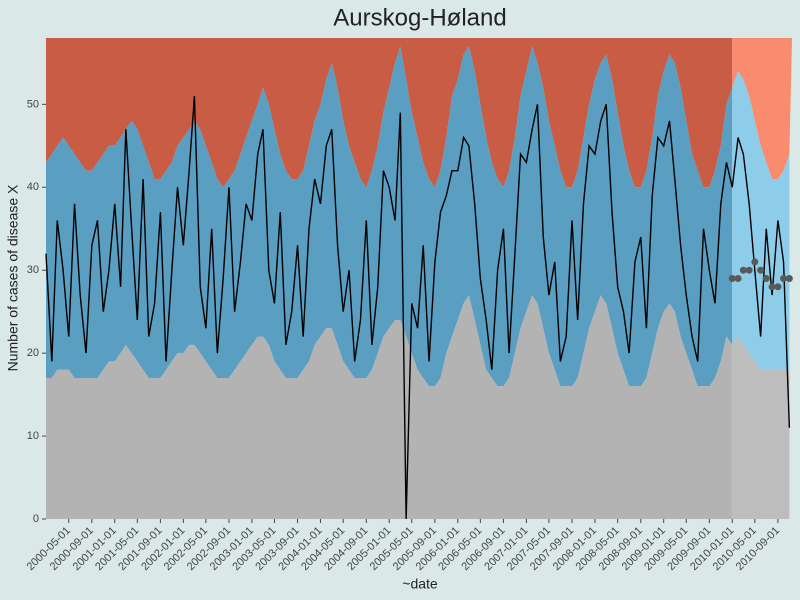 The width and height of the screenshot is (800, 600). What do you see at coordinates (419, 17) in the screenshot?
I see `chart-title: Aurskog-Høland` at bounding box center [419, 17].